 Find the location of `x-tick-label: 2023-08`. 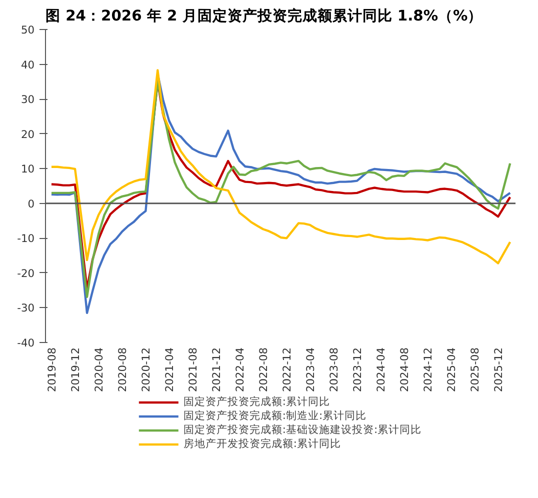

x-tick-label: 2023-08 is located at coordinates (333, 369).